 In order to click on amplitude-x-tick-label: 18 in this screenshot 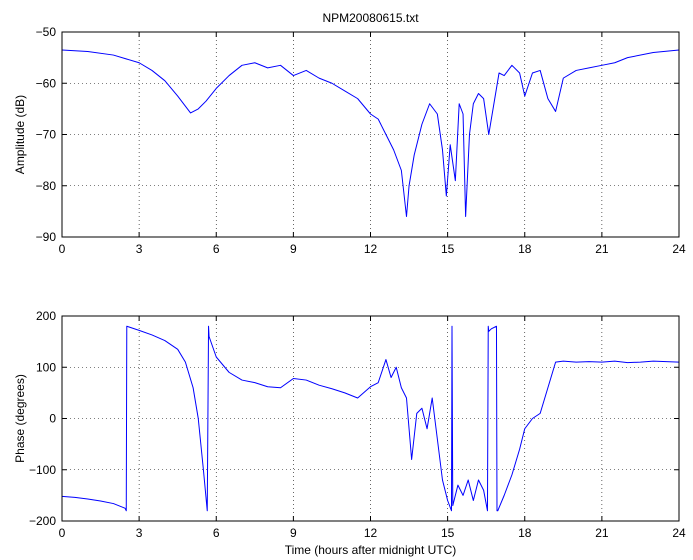, I will do `click(525, 249)`.